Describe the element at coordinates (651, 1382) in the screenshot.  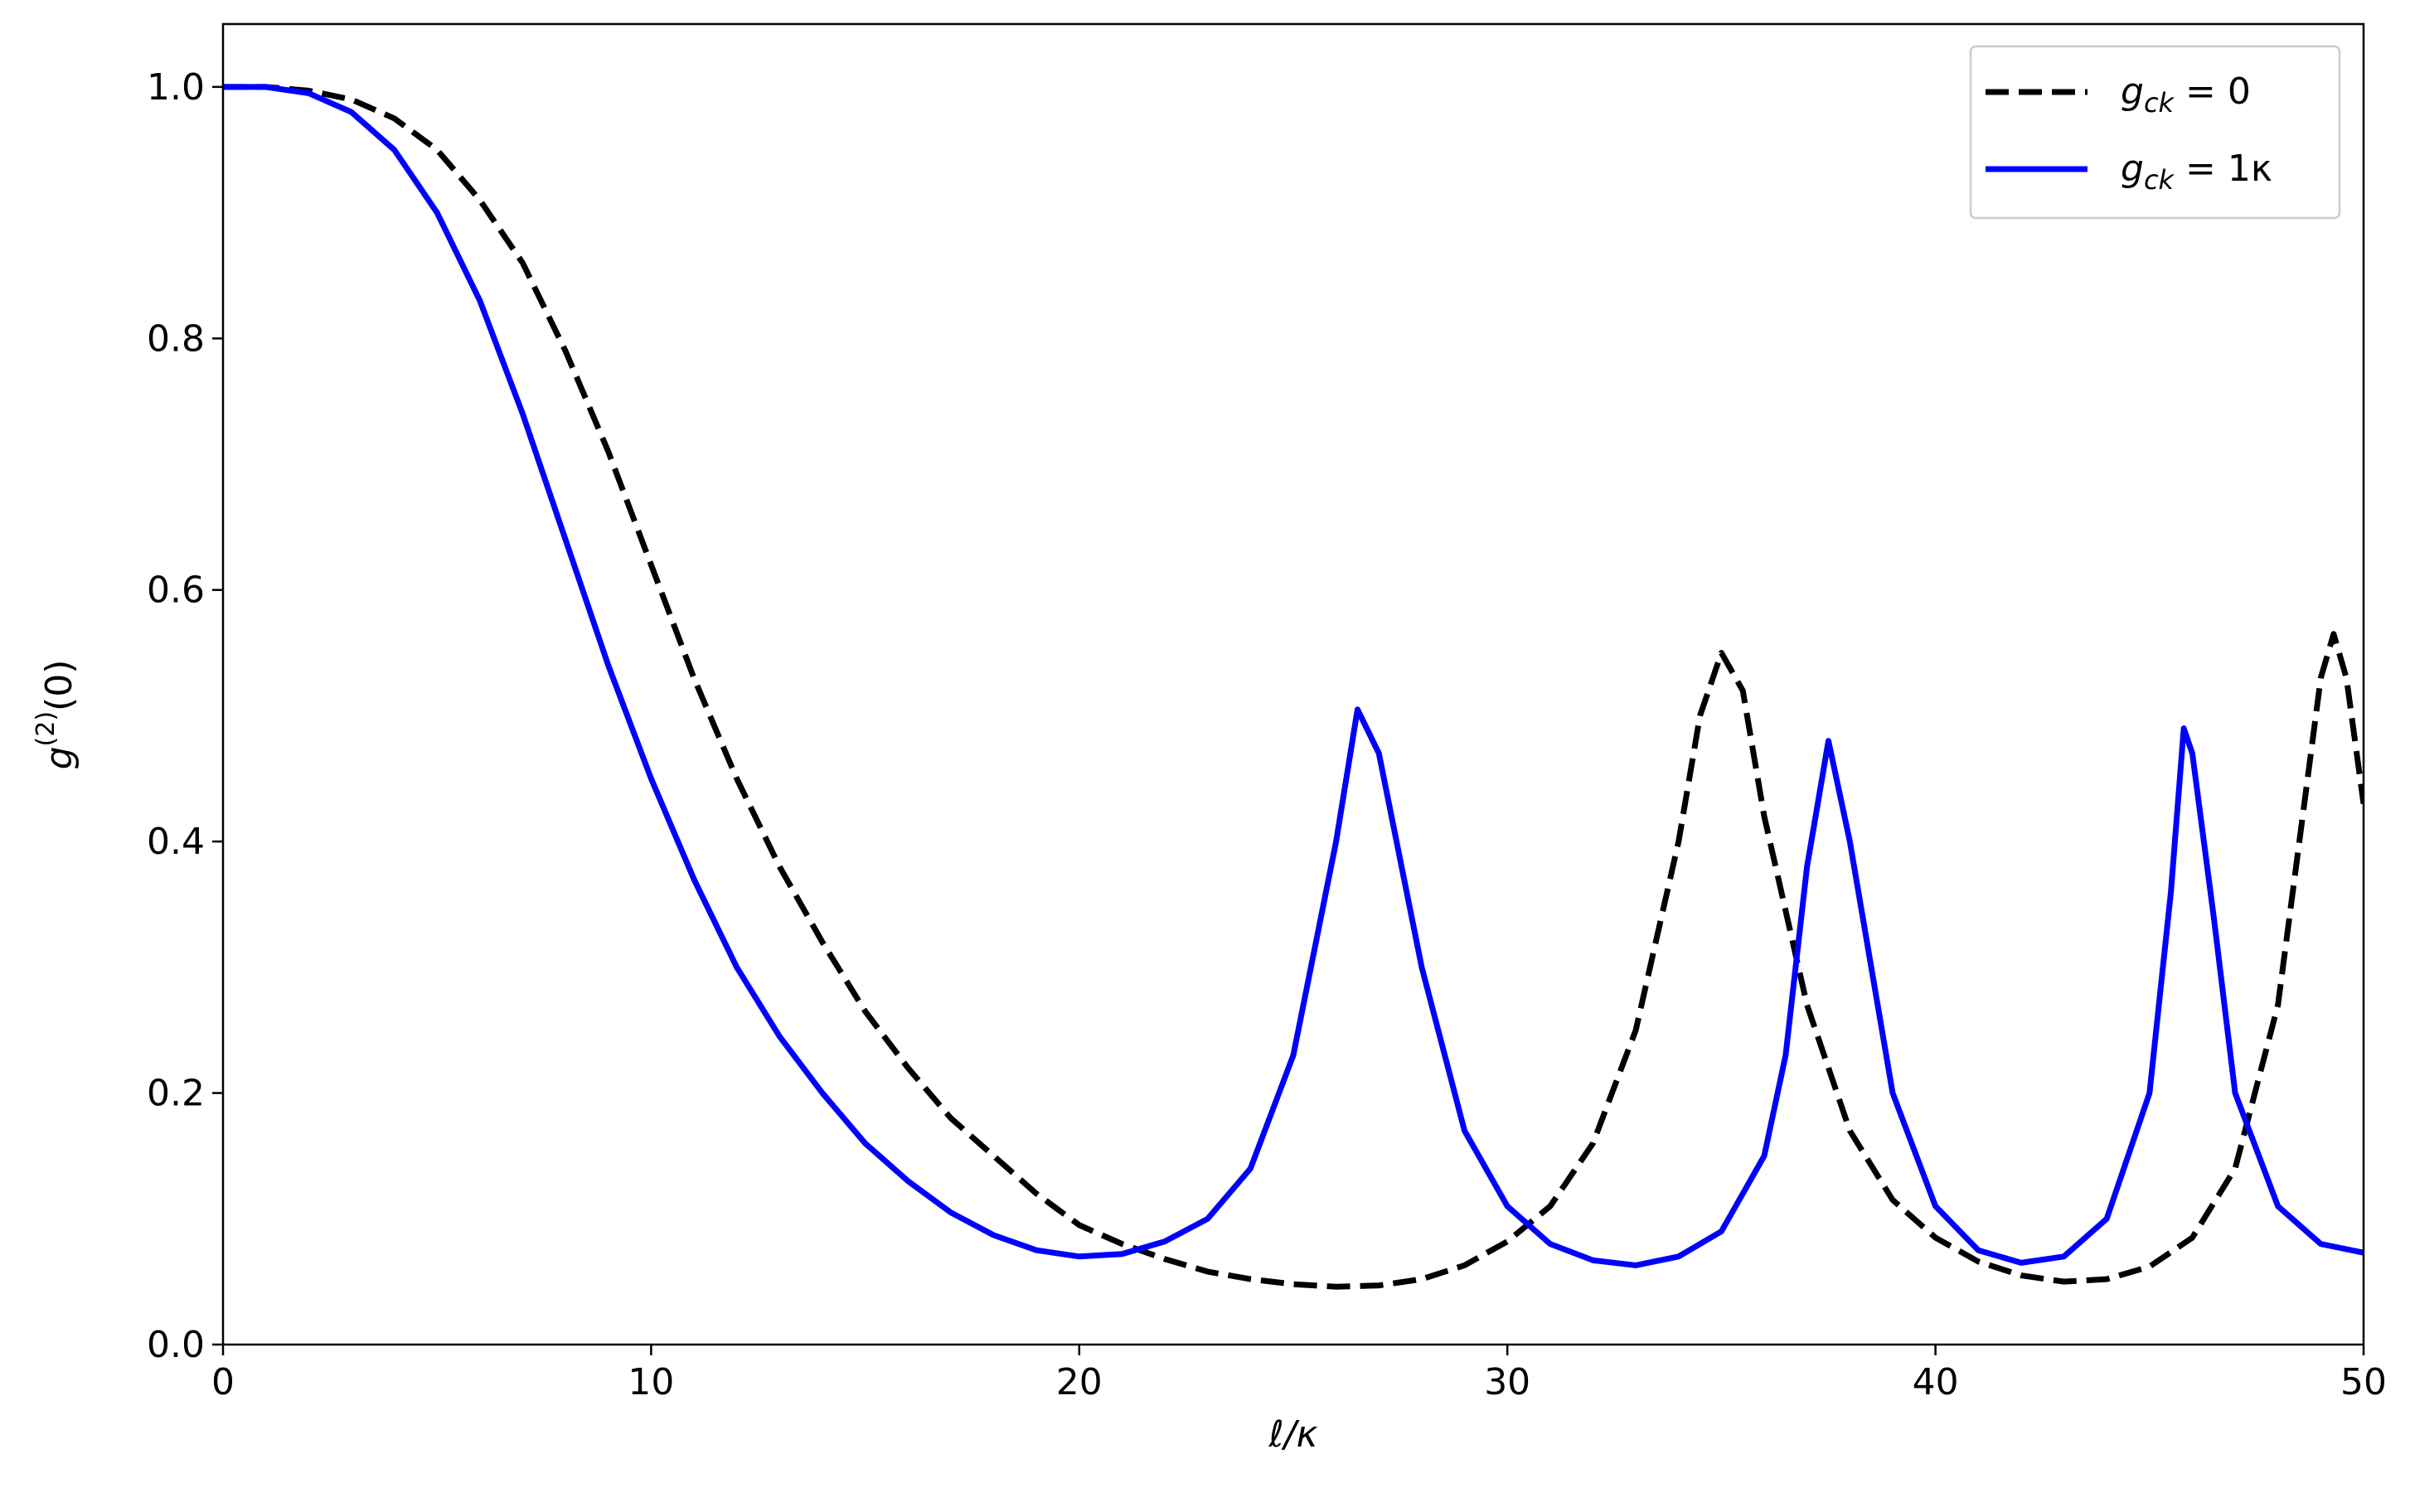
I see `x-tick-label: 10` at that location.